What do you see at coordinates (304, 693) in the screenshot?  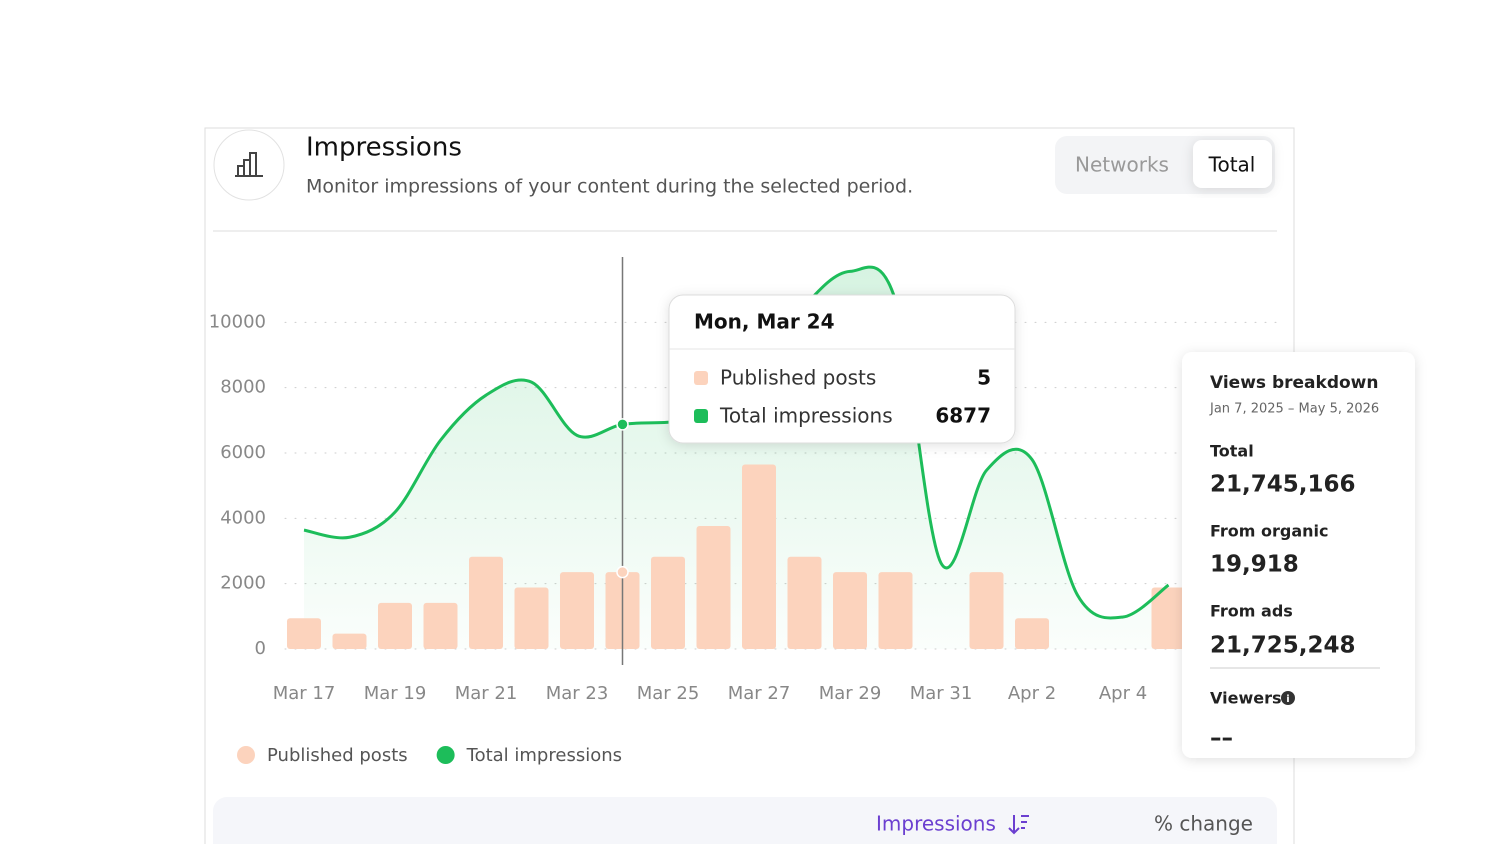 I see `x-tick-label: Mar 17` at bounding box center [304, 693].